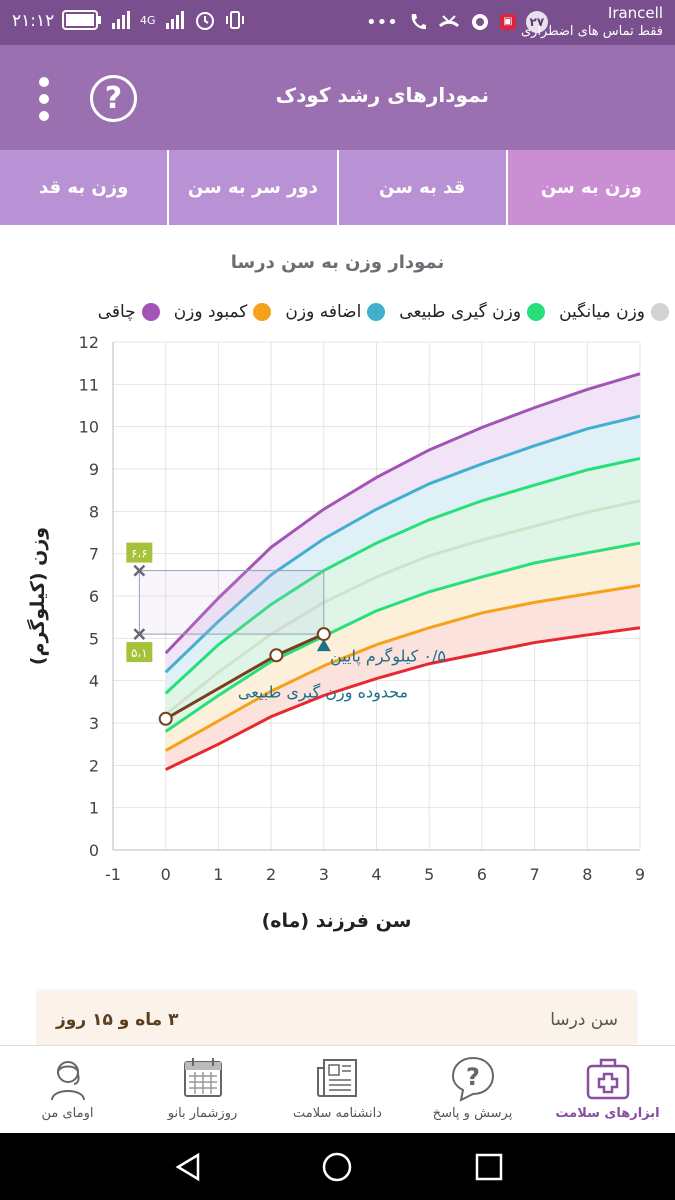  I want to click on x-tick-label: -1, so click(113, 874).